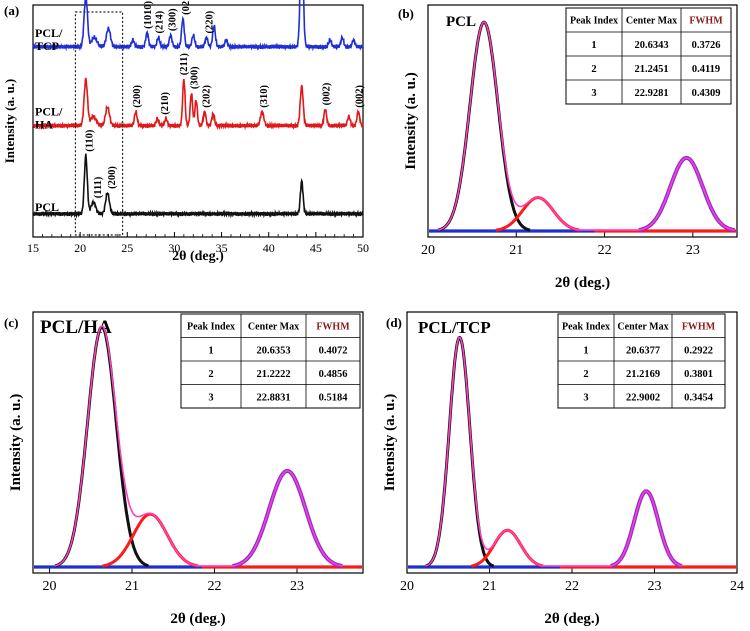  Describe the element at coordinates (655, 586) in the screenshot. I see `panel-d-xtick-label: 23` at that location.